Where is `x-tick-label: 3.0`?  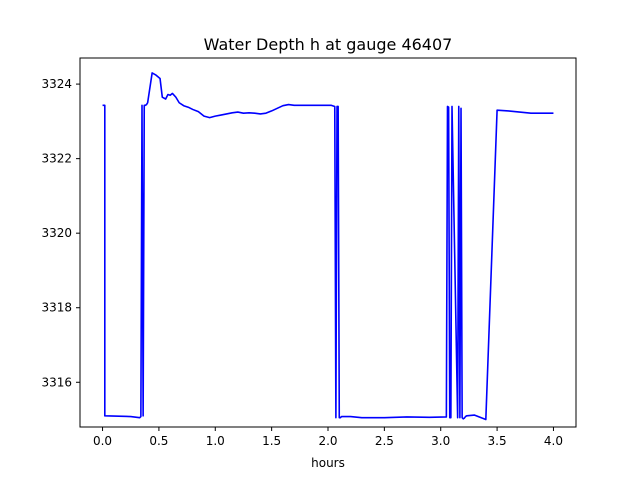 x-tick-label: 3.0 is located at coordinates (440, 441).